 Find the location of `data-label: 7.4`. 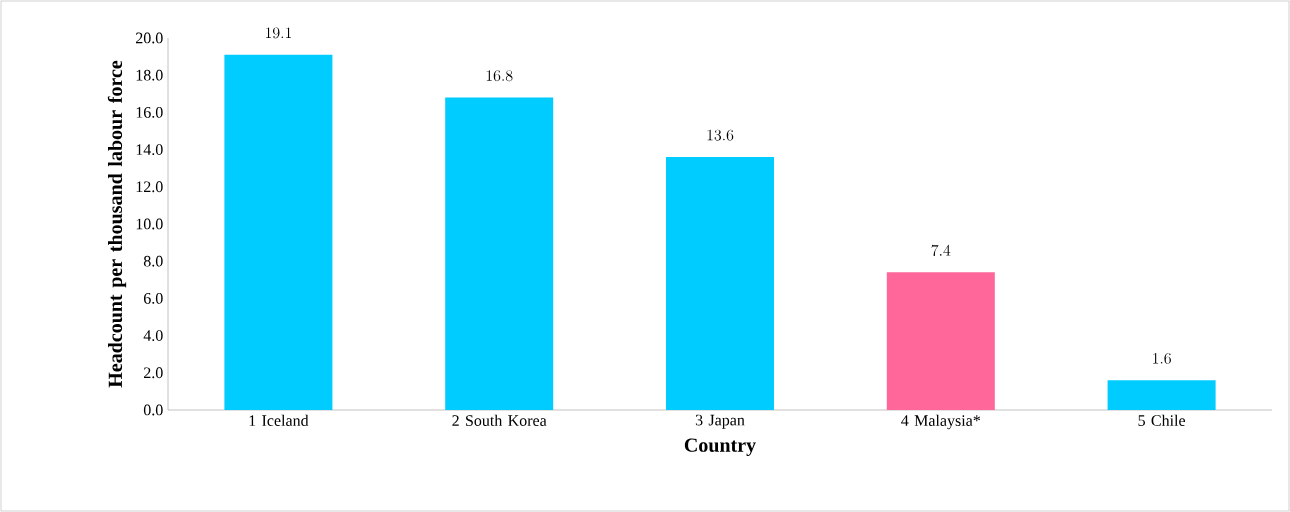

data-label: 7.4 is located at coordinates (941, 250).